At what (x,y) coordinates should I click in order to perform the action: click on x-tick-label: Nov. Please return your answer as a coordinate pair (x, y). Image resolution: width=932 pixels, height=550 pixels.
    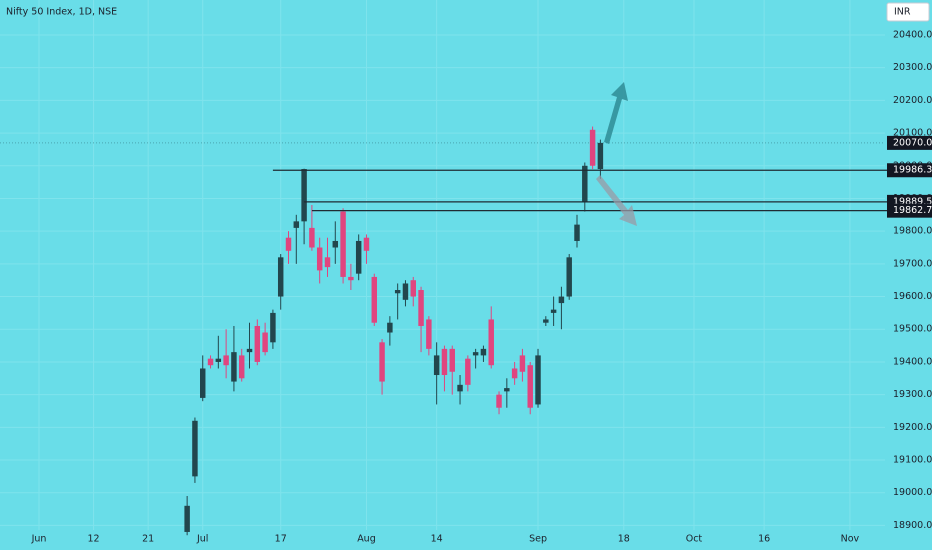
    Looking at the image, I should click on (850, 539).